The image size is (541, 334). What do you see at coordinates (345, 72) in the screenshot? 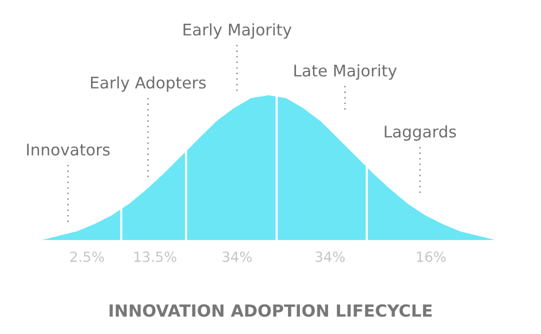
I see `text: Late Majority` at bounding box center [345, 72].